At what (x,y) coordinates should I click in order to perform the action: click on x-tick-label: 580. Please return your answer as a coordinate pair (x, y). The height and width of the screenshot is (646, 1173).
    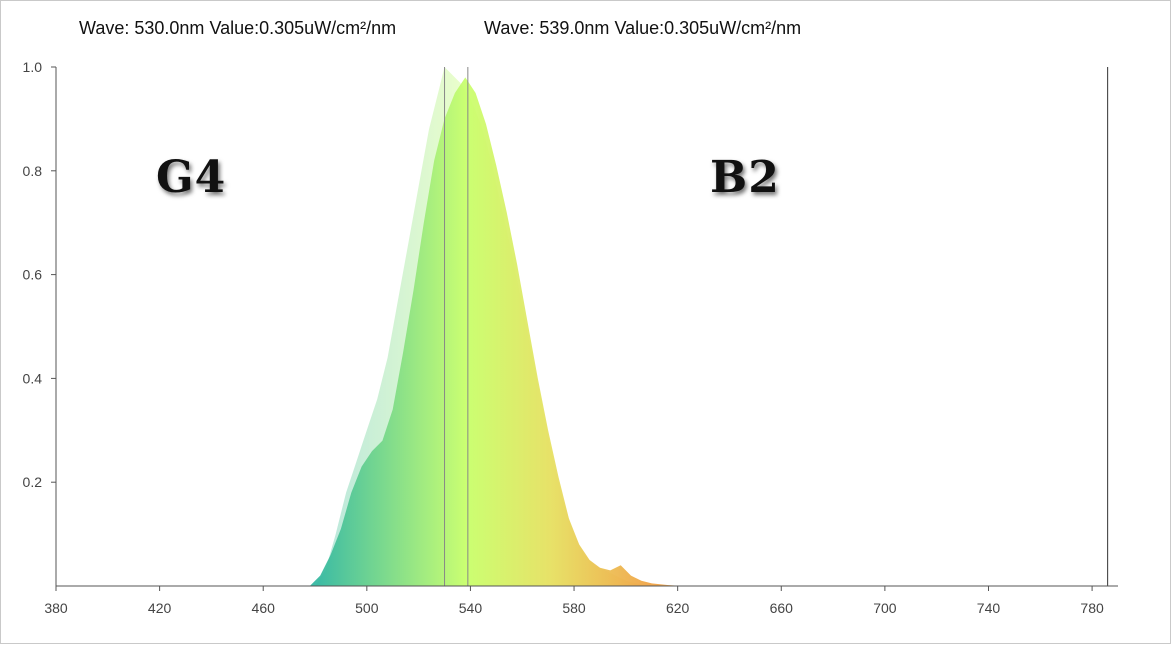
    Looking at the image, I should click on (574, 608).